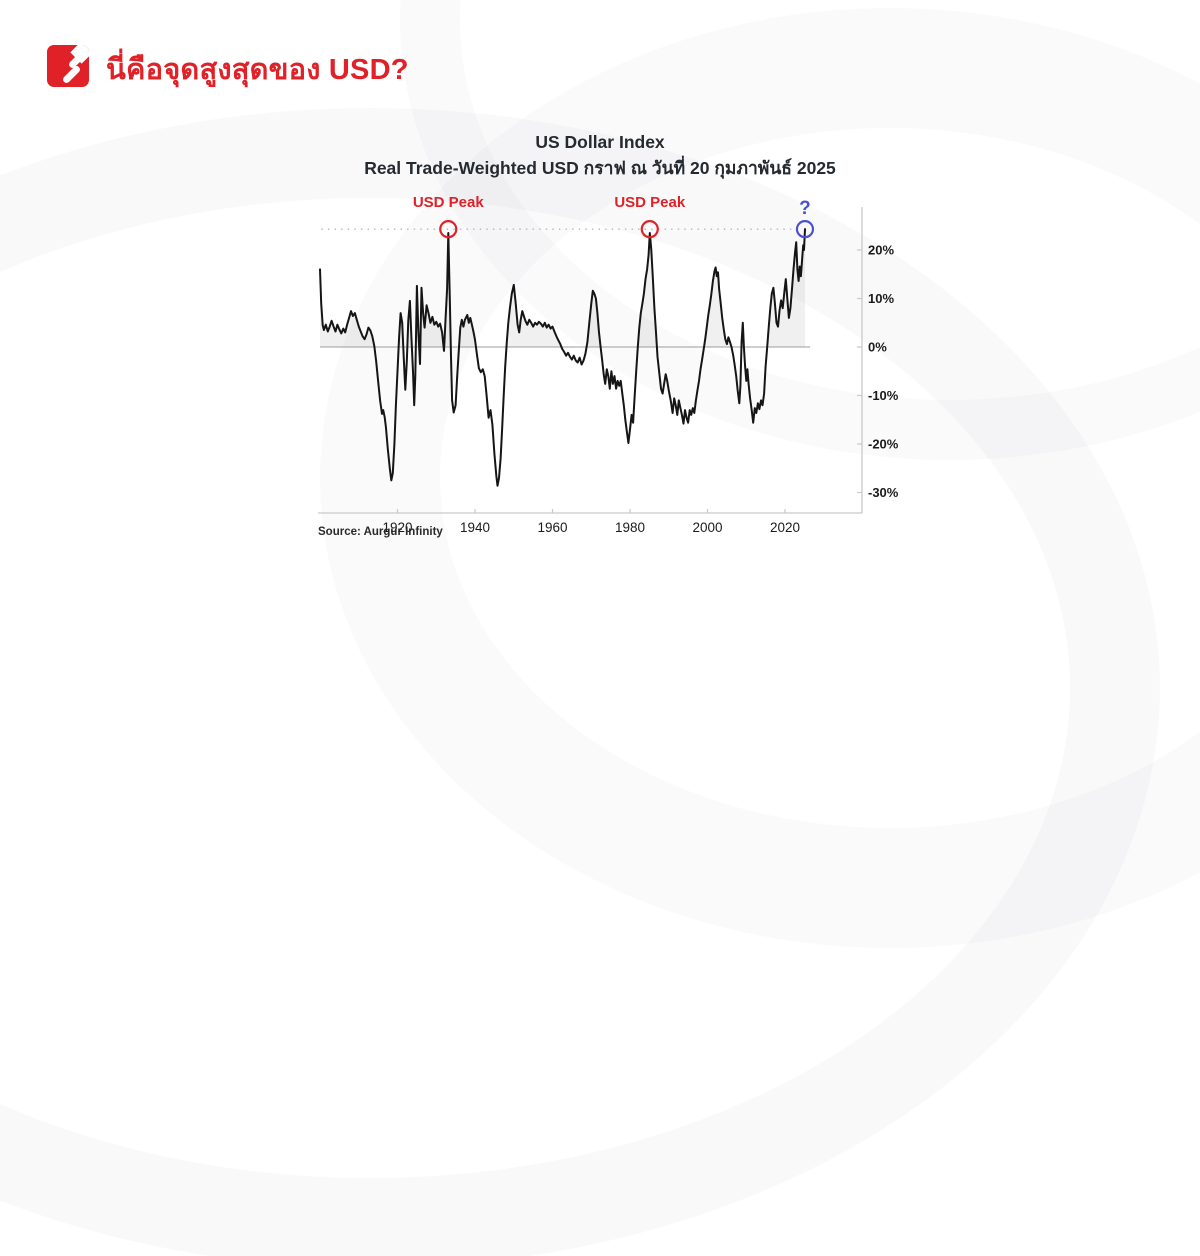 The image size is (1200, 1256). What do you see at coordinates (881, 250) in the screenshot?
I see `y-axis-tick-label: 20%` at bounding box center [881, 250].